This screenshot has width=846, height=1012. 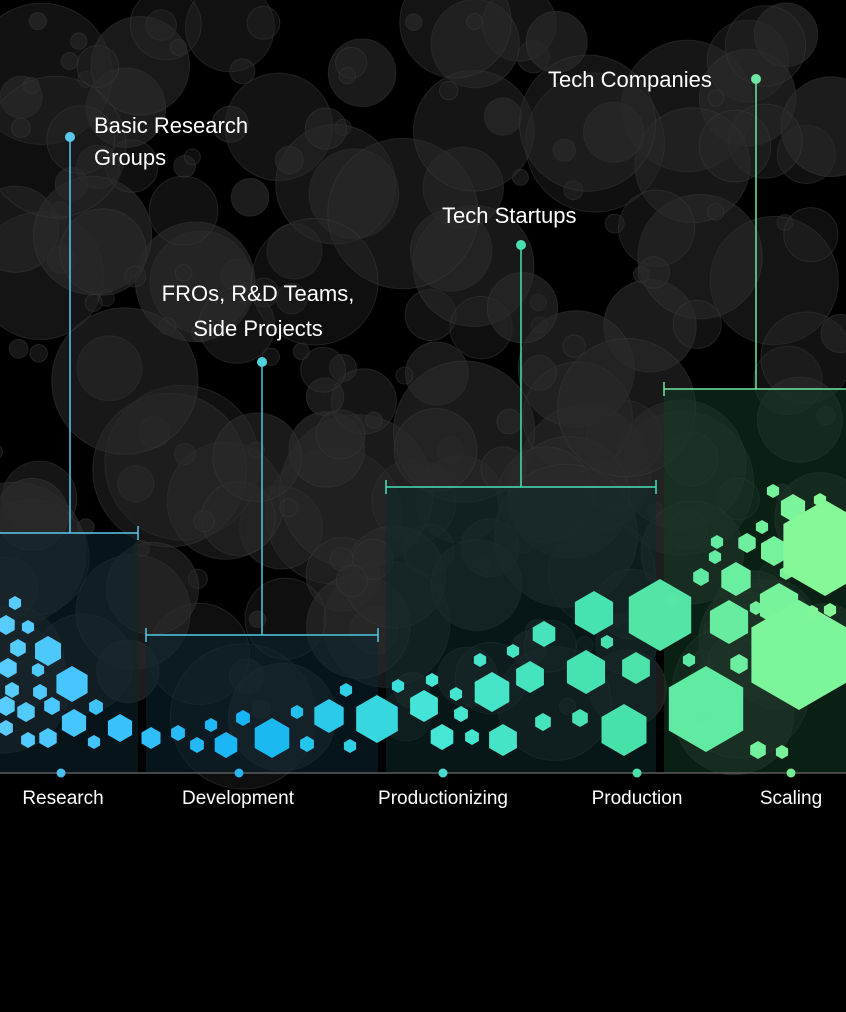 What do you see at coordinates (637, 773) in the screenshot?
I see `stage-dot-production` at bounding box center [637, 773].